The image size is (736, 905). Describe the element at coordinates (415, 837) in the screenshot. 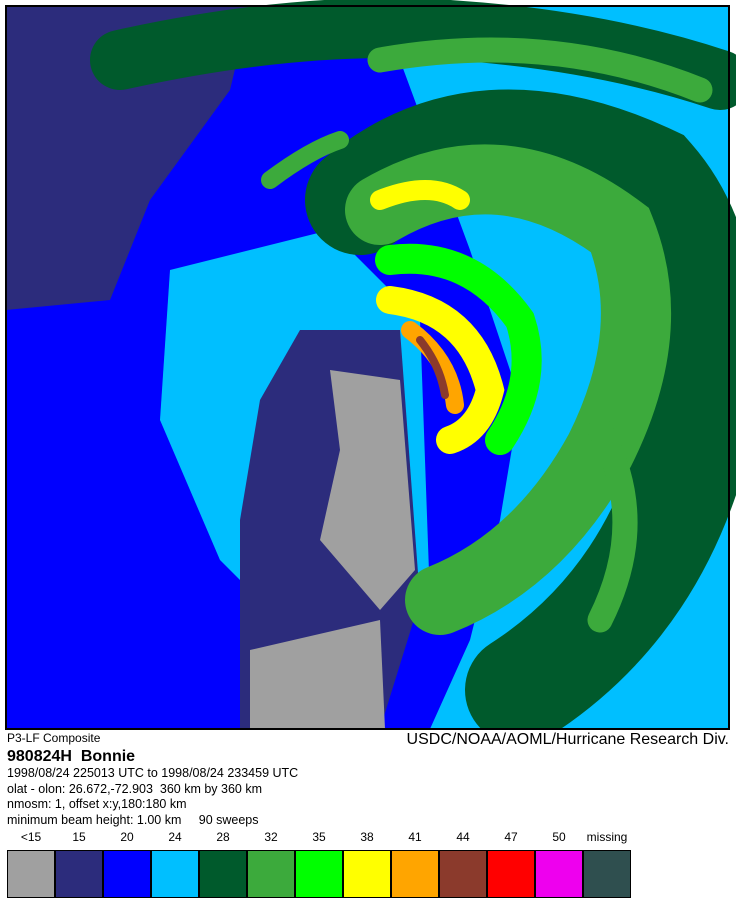

I see `legend-label: 41` at that location.